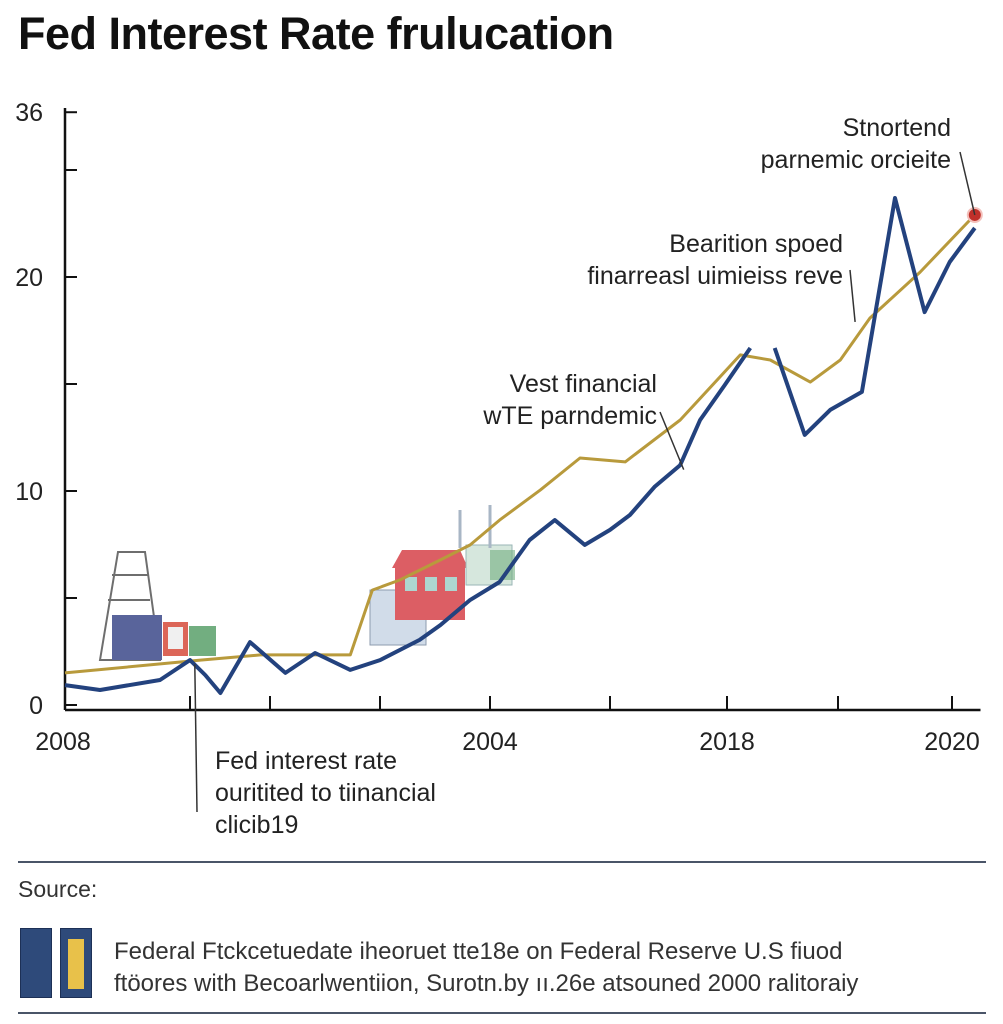 The width and height of the screenshot is (1003, 1024). What do you see at coordinates (874, 316) in the screenshot?
I see `series-line` at bounding box center [874, 316].